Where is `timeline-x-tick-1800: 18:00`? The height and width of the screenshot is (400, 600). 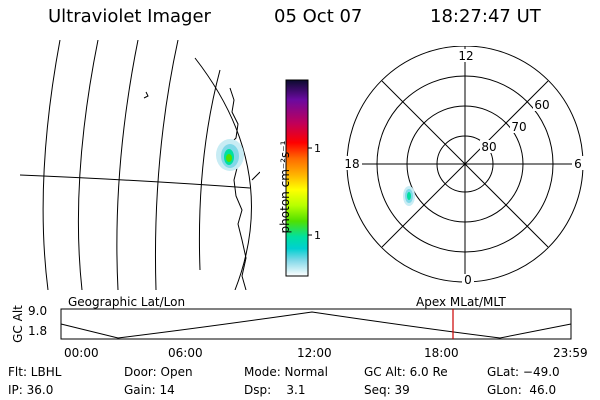 timeline-x-tick-1800: 18:00 is located at coordinates (441, 353).